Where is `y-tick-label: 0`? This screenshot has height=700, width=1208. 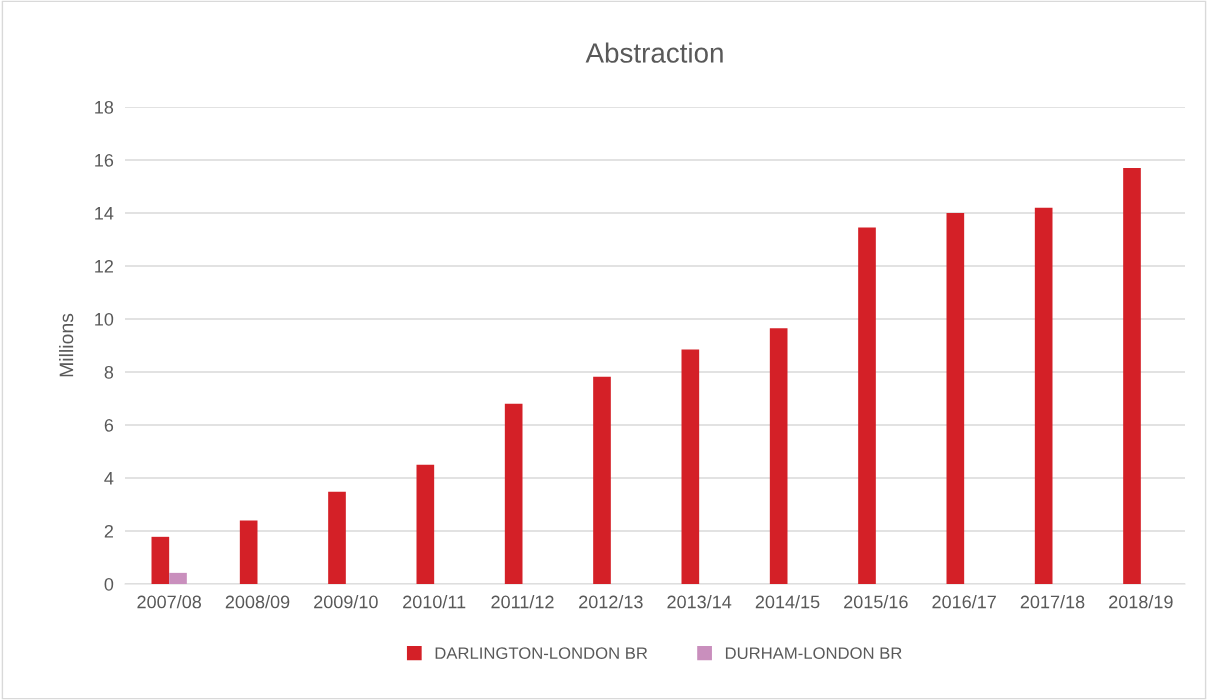
y-tick-label: 0 is located at coordinates (109, 584).